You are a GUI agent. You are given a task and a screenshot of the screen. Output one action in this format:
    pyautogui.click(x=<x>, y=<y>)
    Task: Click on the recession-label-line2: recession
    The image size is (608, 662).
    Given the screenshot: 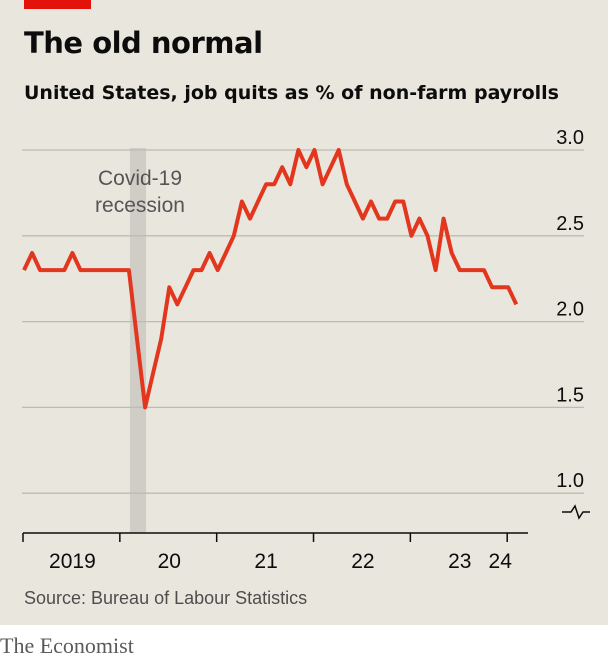 What is the action you would take?
    pyautogui.click(x=140, y=205)
    